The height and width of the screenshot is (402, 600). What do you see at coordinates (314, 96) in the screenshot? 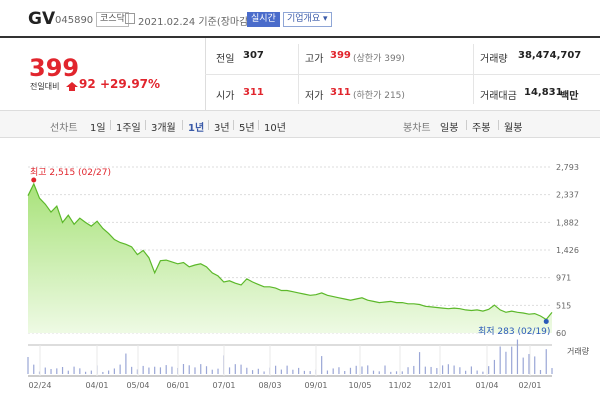
I see `low-label: 저가` at bounding box center [314, 96].